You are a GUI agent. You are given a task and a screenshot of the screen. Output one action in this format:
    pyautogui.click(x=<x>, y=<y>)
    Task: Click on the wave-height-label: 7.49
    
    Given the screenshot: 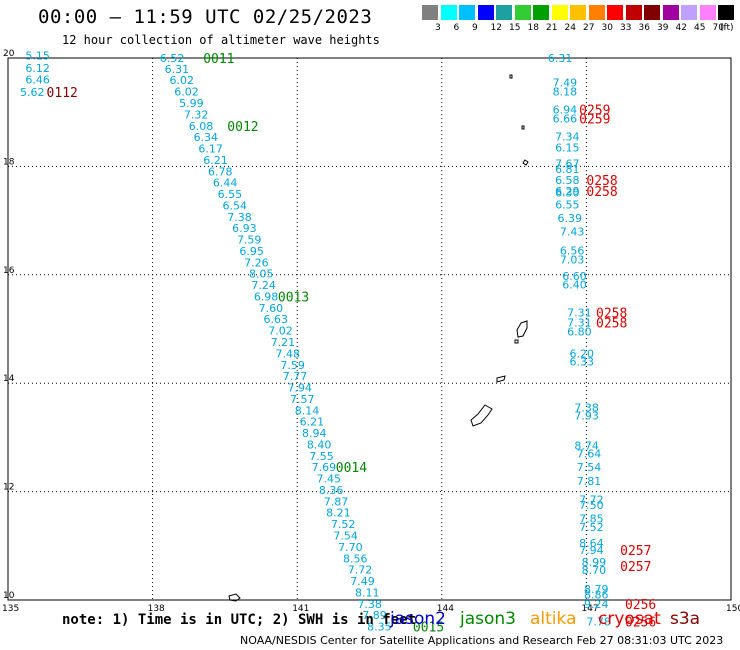 What is the action you would take?
    pyautogui.click(x=565, y=82)
    